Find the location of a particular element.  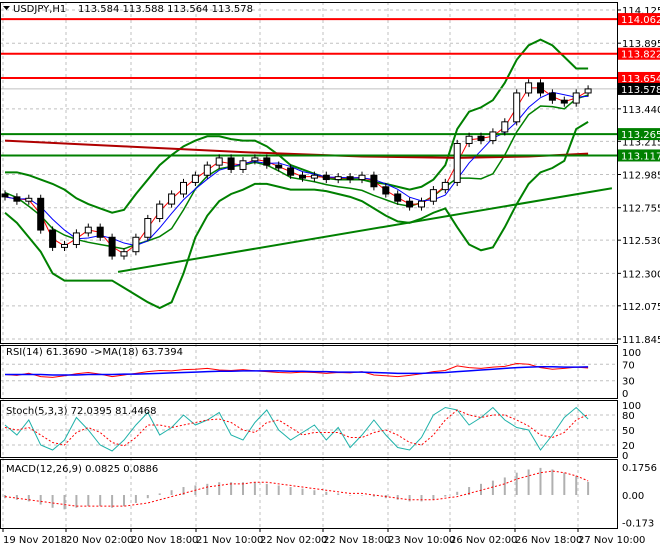

macd-tick-label: 0.1756 is located at coordinates (639, 468).